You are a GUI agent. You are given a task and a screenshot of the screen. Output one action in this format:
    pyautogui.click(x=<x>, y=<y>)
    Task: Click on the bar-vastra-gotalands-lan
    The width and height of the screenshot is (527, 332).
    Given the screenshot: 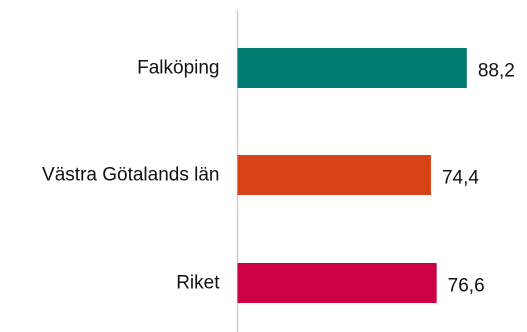 What is the action you would take?
    pyautogui.click(x=334, y=175)
    